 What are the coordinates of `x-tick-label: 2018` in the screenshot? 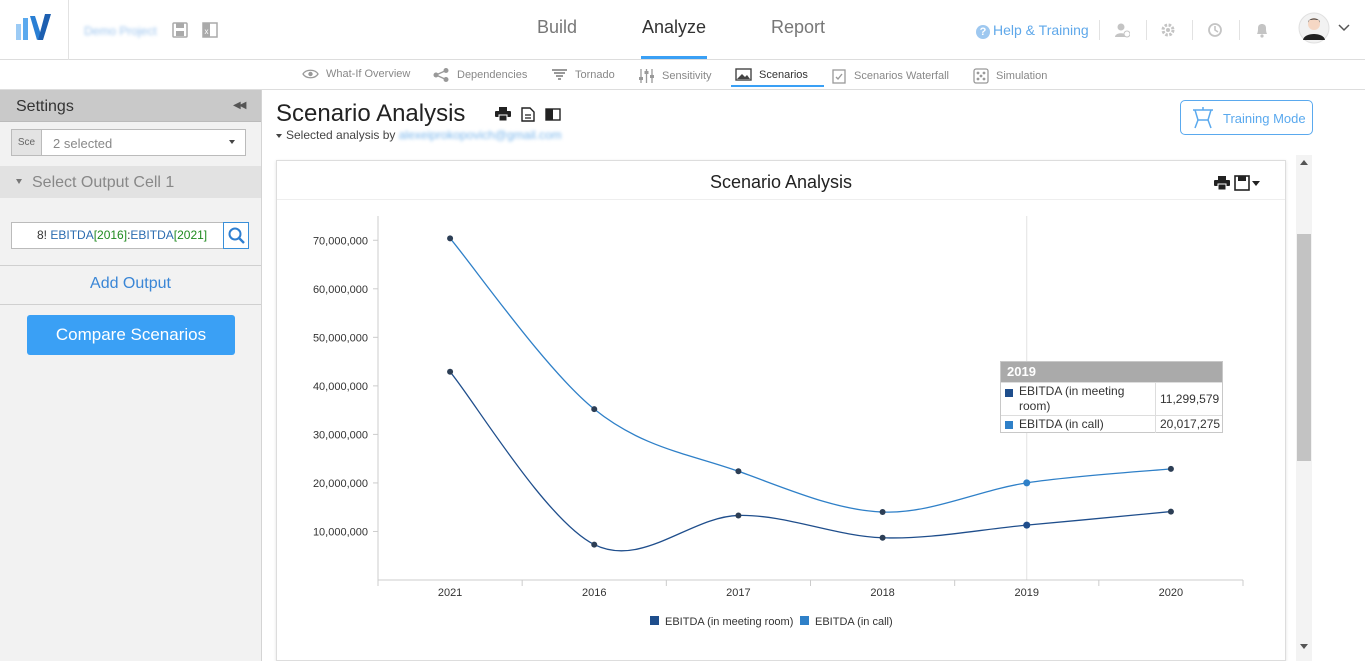 It's located at (882, 593).